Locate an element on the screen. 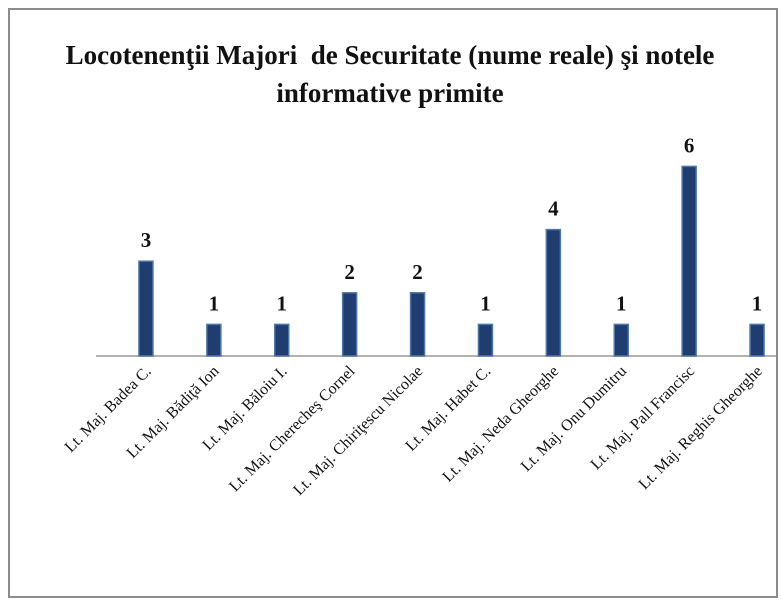 The height and width of the screenshot is (601, 782). x-tick-label: Lt. Maj. Cherecheş Cornel is located at coordinates (292, 428).